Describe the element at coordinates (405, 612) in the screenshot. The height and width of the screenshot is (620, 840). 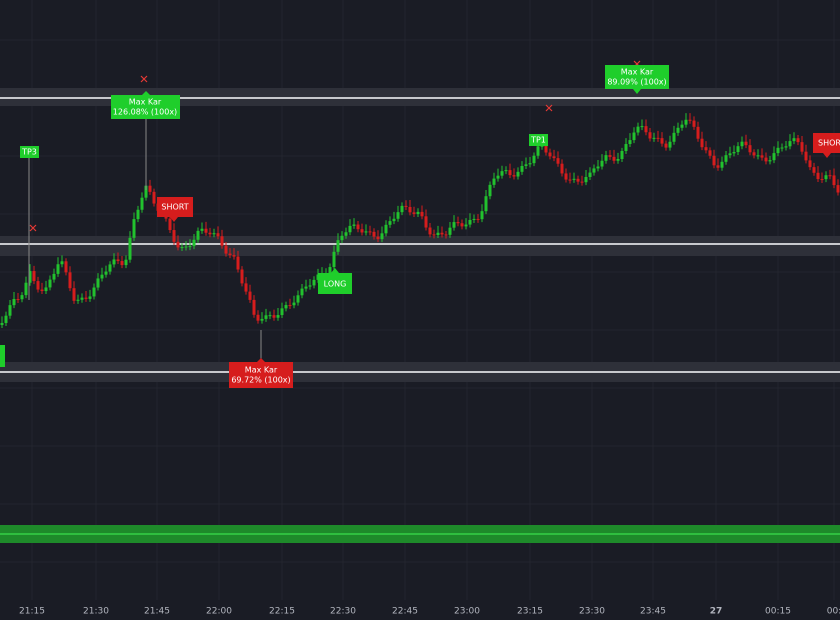
I see `time-label: 22:45` at that location.